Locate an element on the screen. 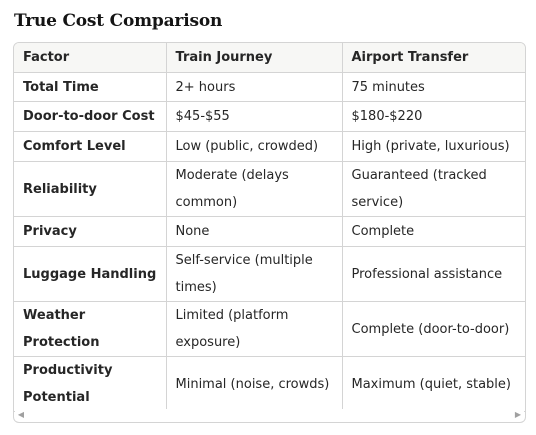  table-header-row: Factor Train Journey Airport Transfer is located at coordinates (269, 58).